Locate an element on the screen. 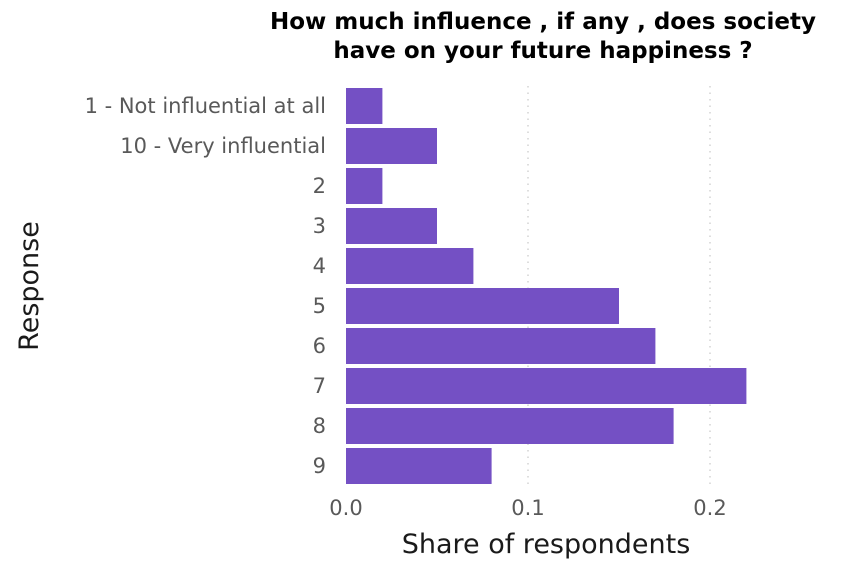 This screenshot has width=868, height=568. x-tick-label-1: 0.1 is located at coordinates (527, 508).